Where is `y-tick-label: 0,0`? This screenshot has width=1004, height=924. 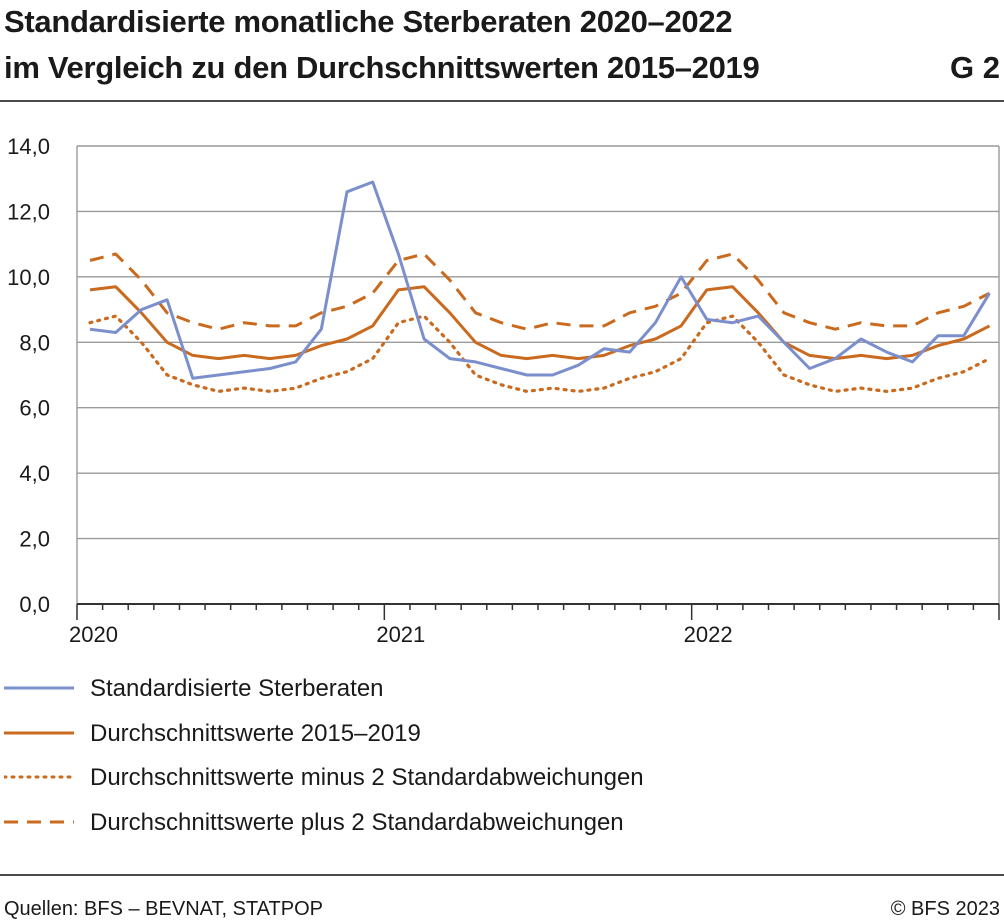
y-tick-label: 0,0 is located at coordinates (34, 604).